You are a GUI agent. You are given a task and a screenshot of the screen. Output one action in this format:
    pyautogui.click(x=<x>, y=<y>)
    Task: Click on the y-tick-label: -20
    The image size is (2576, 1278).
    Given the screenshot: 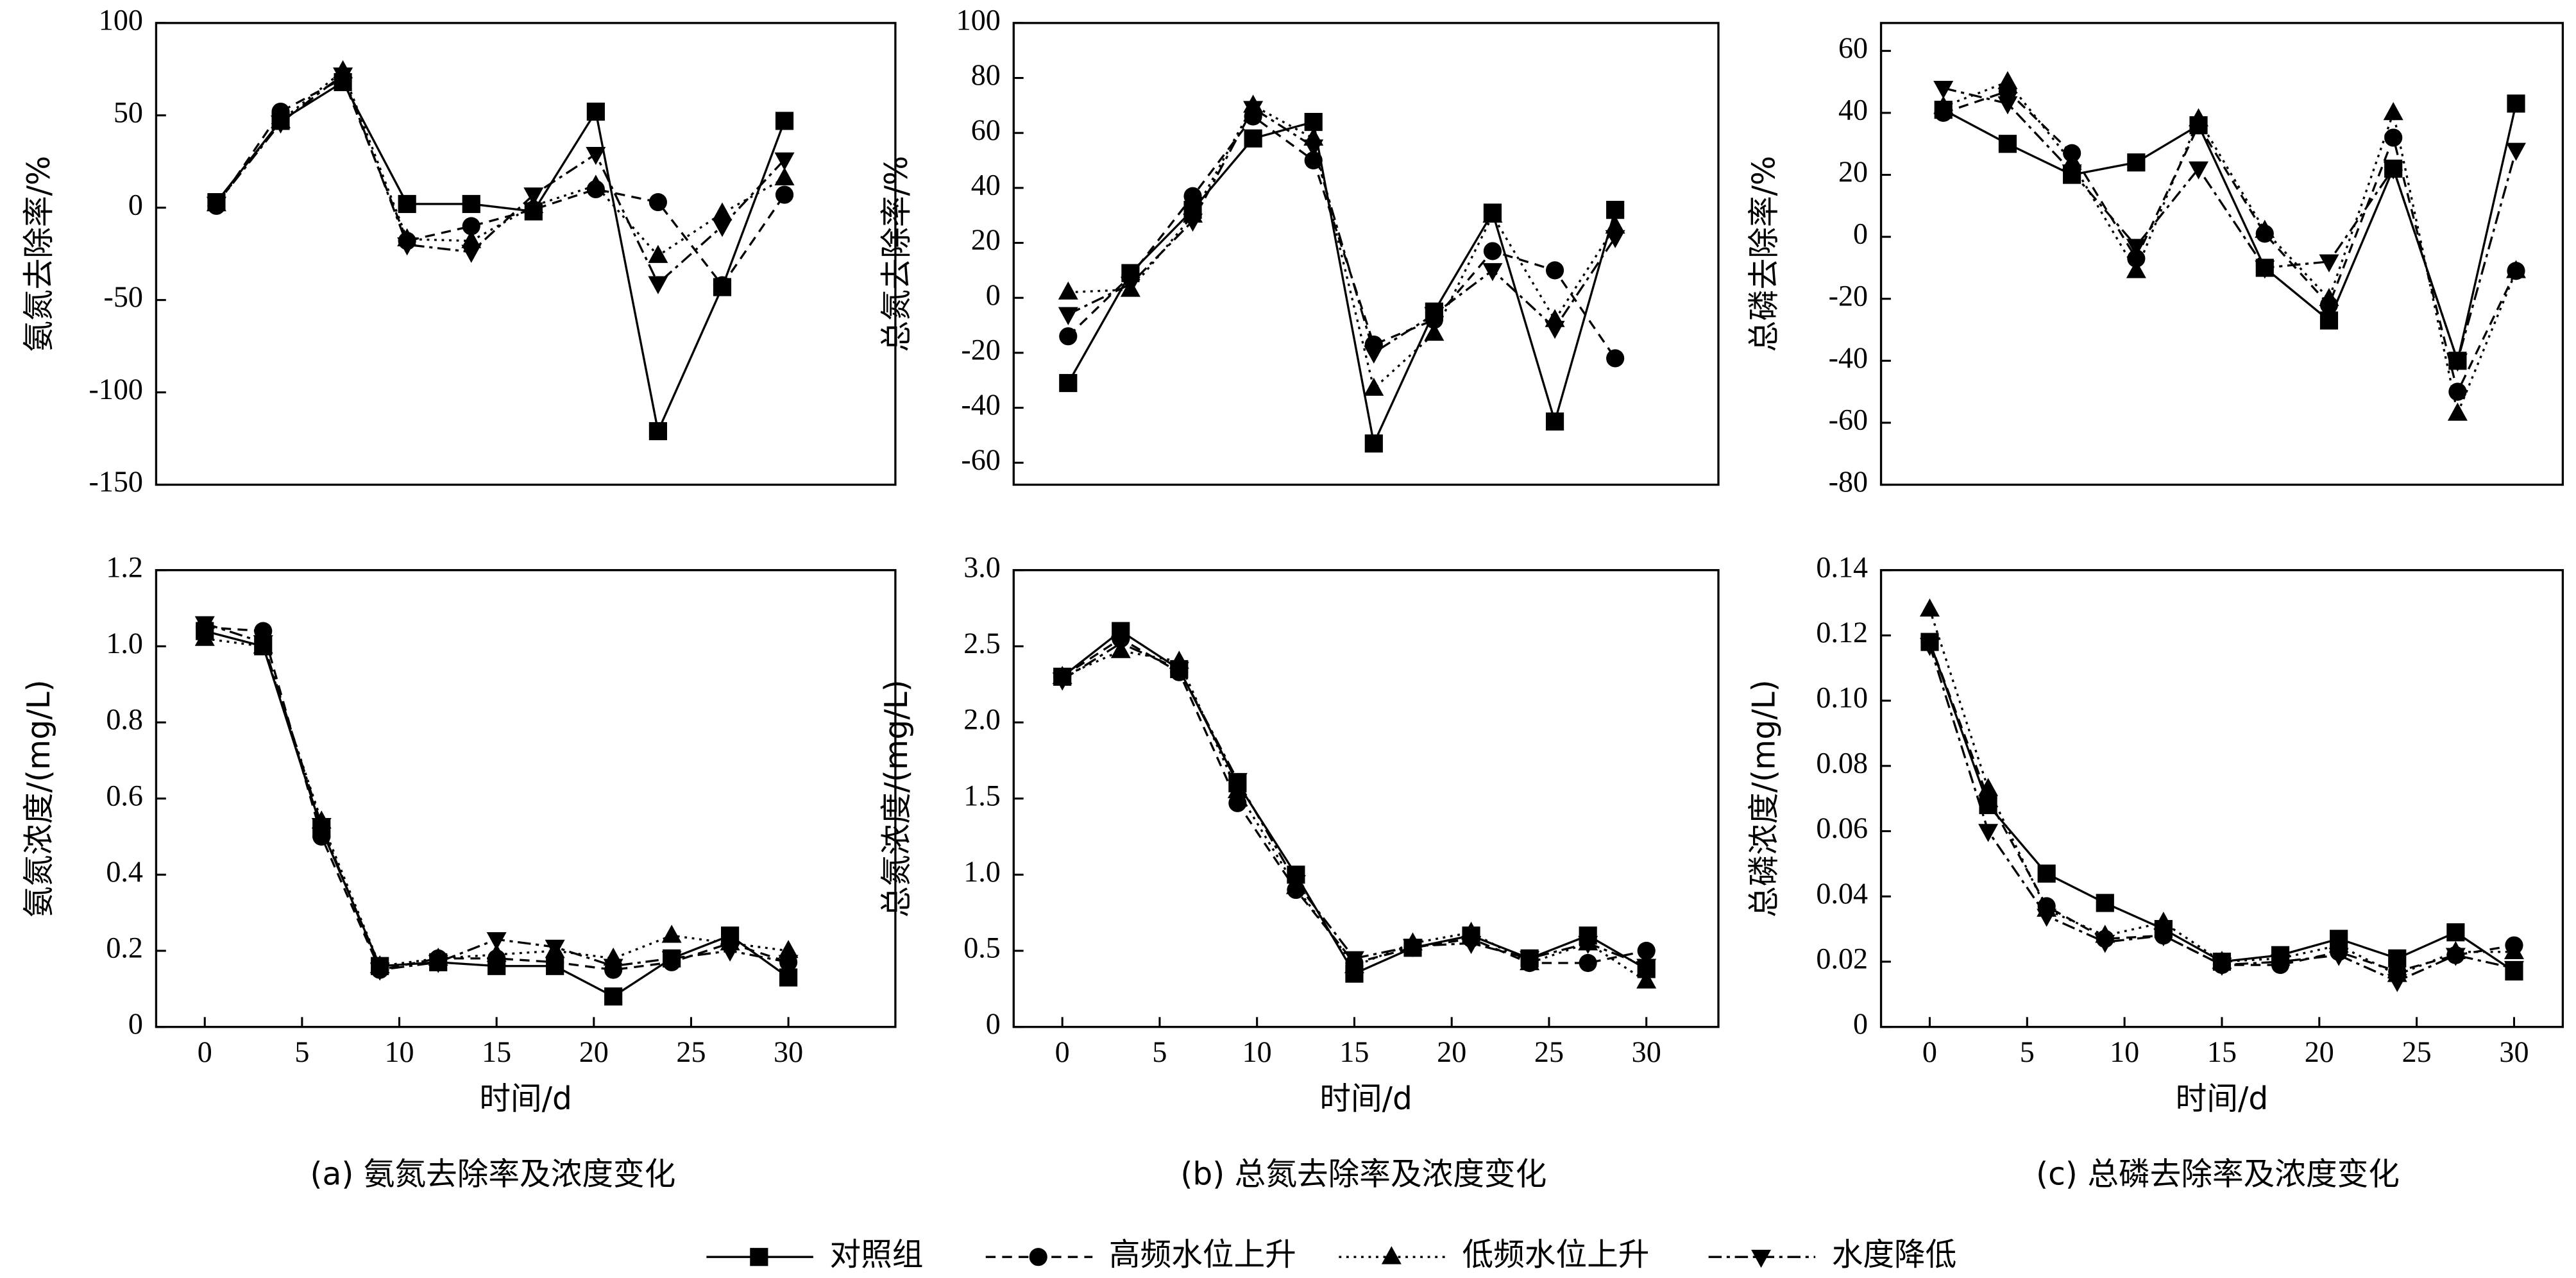 What is the action you would take?
    pyautogui.click(x=1848, y=295)
    